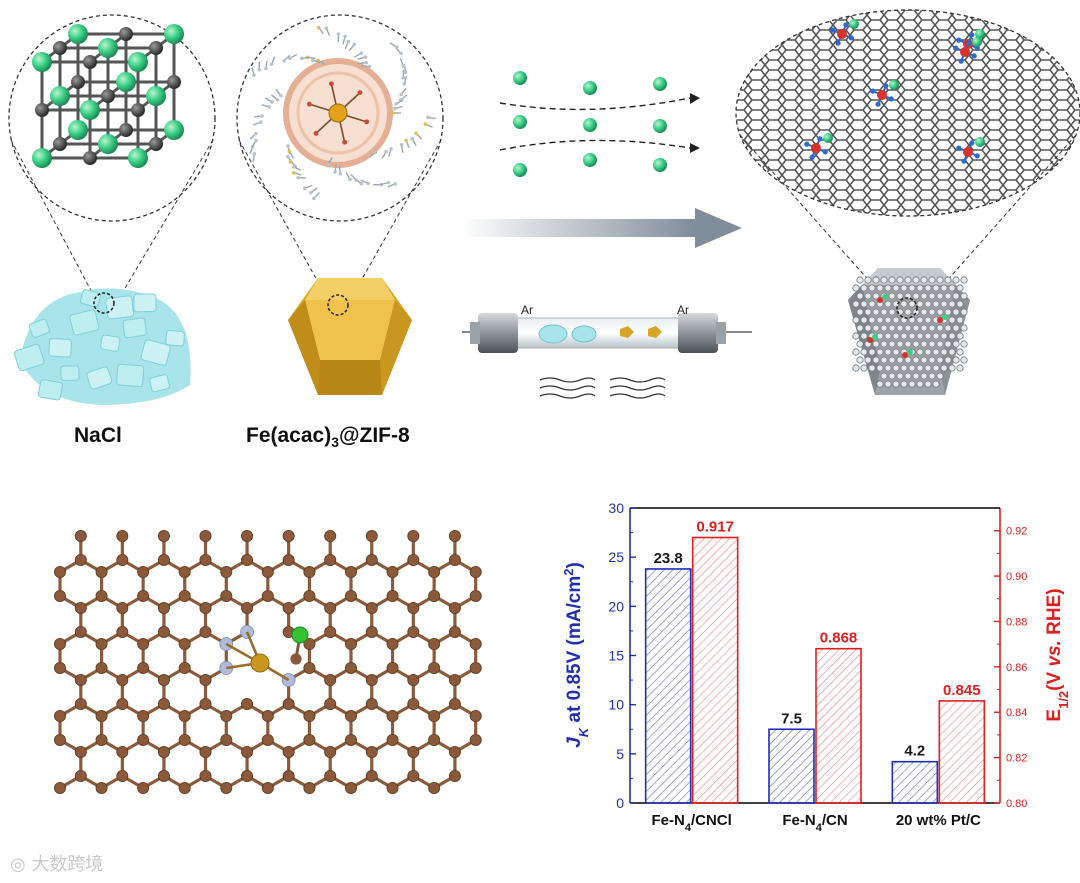 The height and width of the screenshot is (883, 1080). Describe the element at coordinates (620, 754) in the screenshot. I see `y-left-tick-label: 5` at that location.